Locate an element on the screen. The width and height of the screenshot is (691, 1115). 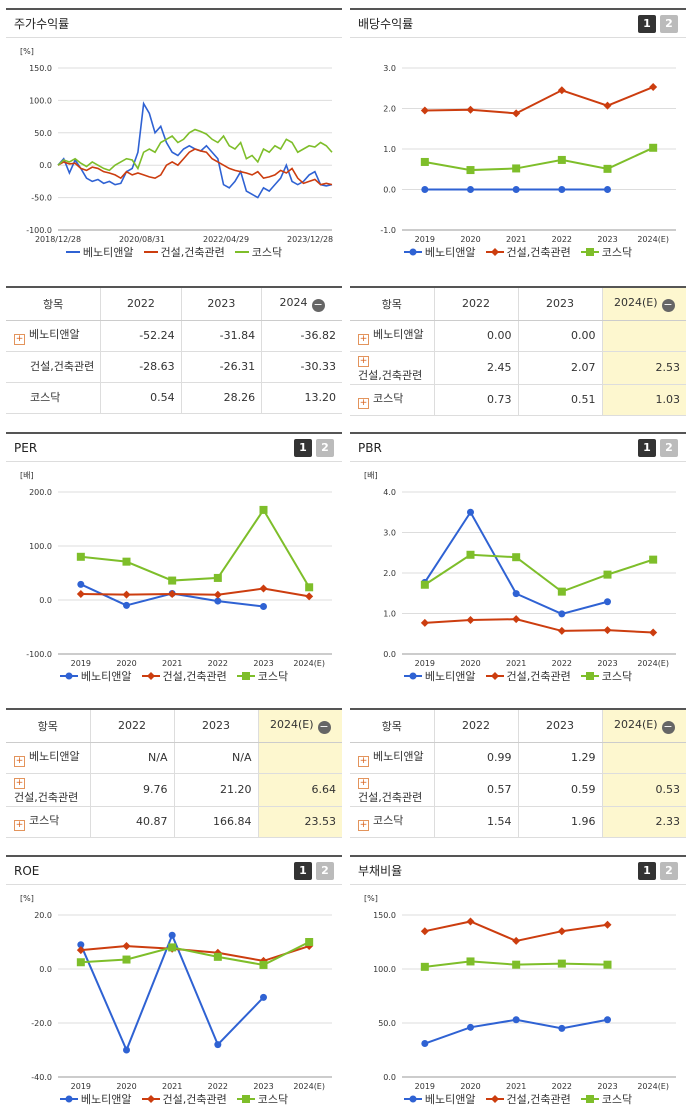
value-cell: 0.00 is located at coordinates (475, 336).